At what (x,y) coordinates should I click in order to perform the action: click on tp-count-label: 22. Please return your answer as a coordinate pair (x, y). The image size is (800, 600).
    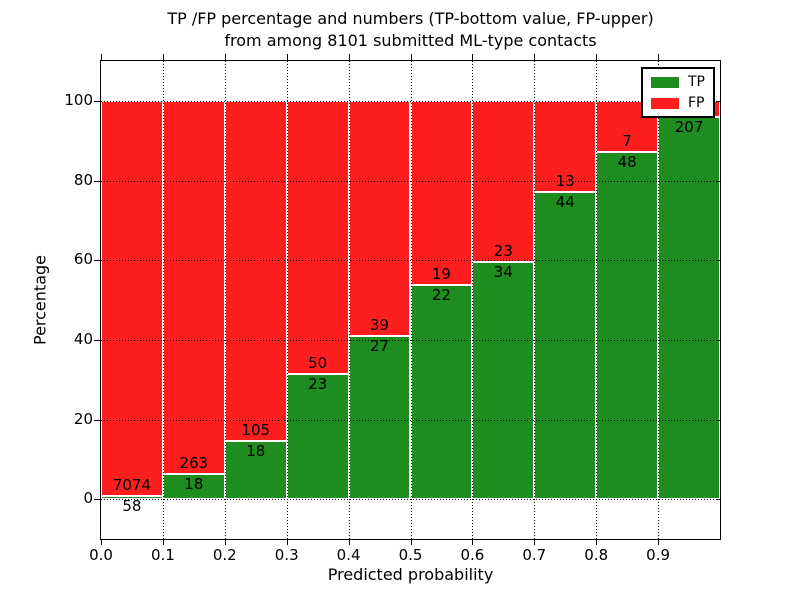
    Looking at the image, I should click on (441, 295).